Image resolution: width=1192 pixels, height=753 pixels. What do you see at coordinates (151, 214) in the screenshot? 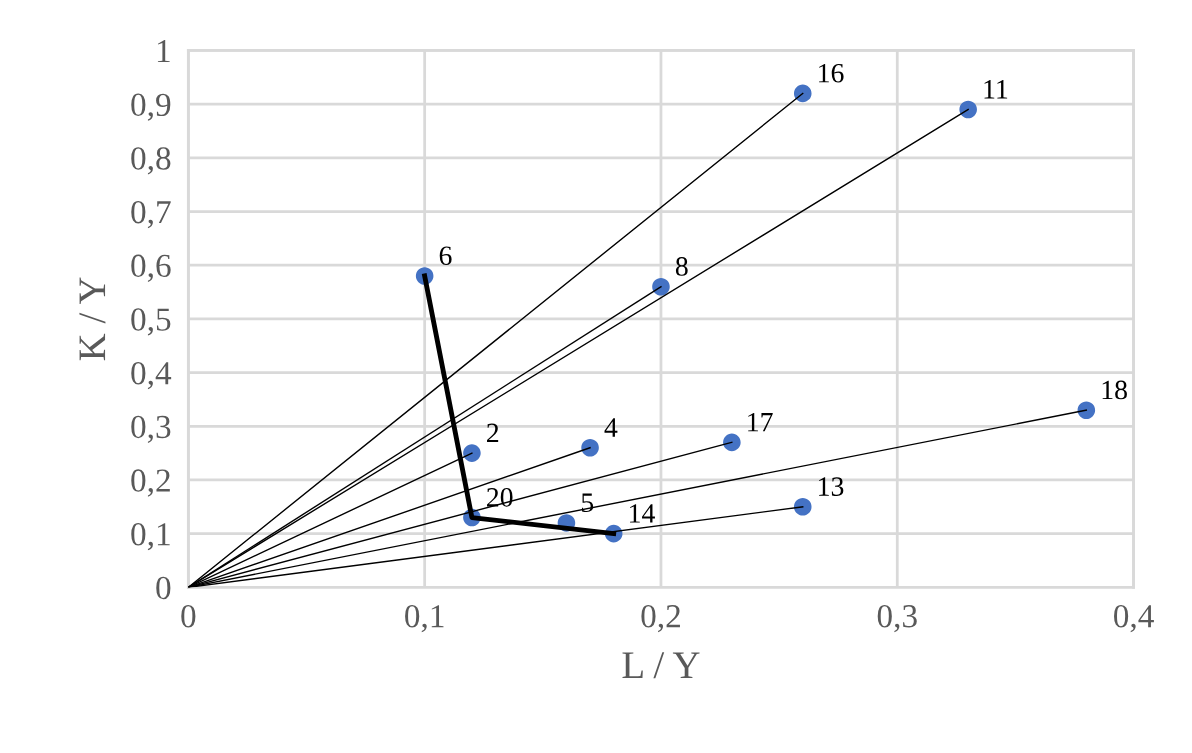
I see `y-tick-label: 0,7` at bounding box center [151, 214].